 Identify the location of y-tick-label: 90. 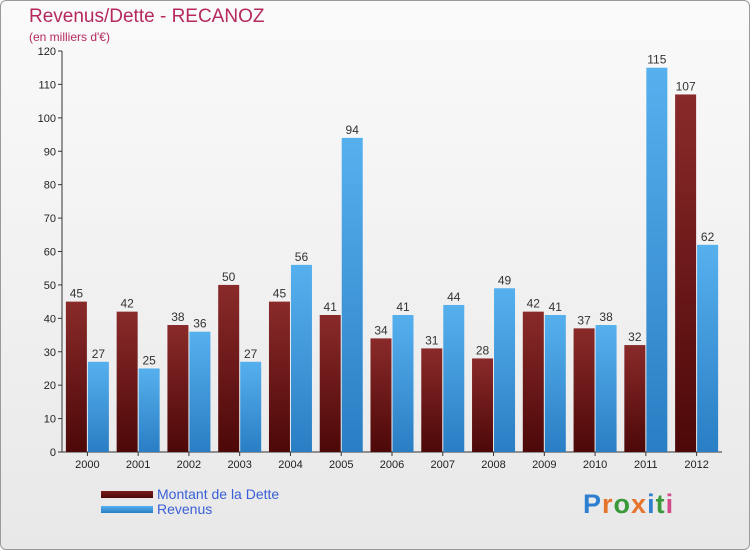
(50, 152).